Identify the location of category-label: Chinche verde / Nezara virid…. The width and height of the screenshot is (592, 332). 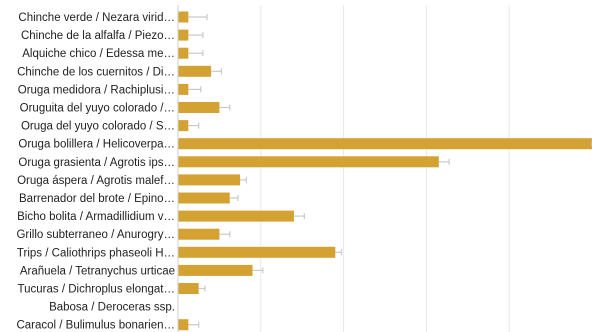
(96, 18).